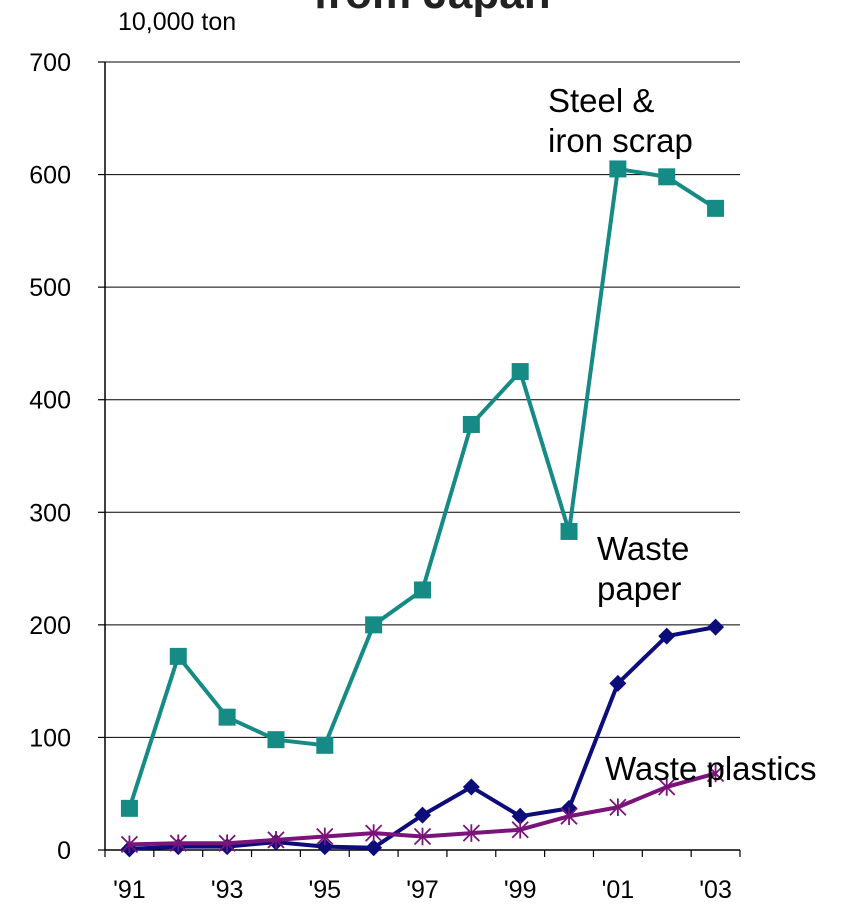  Describe the element at coordinates (620, 120) in the screenshot. I see `series-label: Steel & iron scrap` at that location.